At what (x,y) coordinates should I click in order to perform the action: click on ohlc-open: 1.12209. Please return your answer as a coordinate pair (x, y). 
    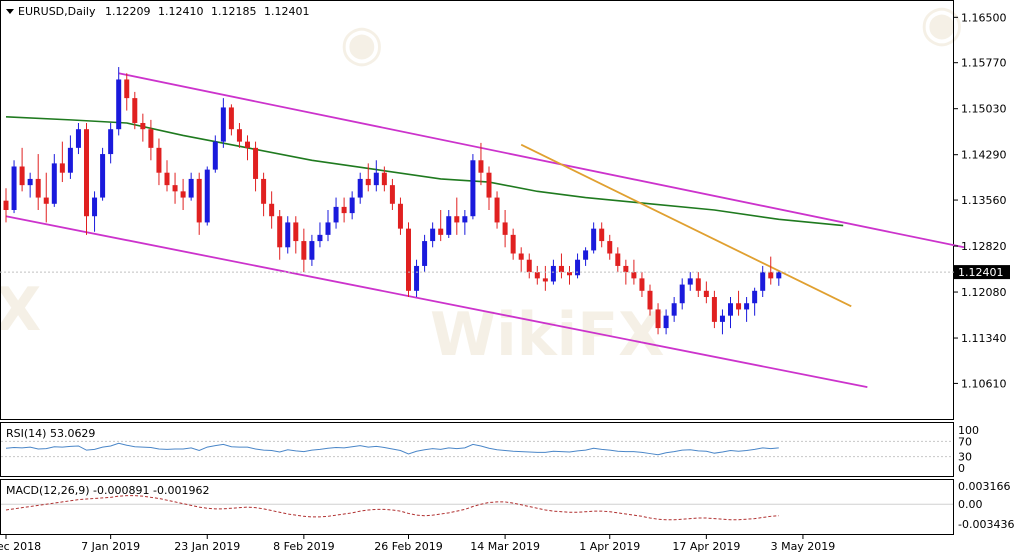
    Looking at the image, I should click on (128, 11).